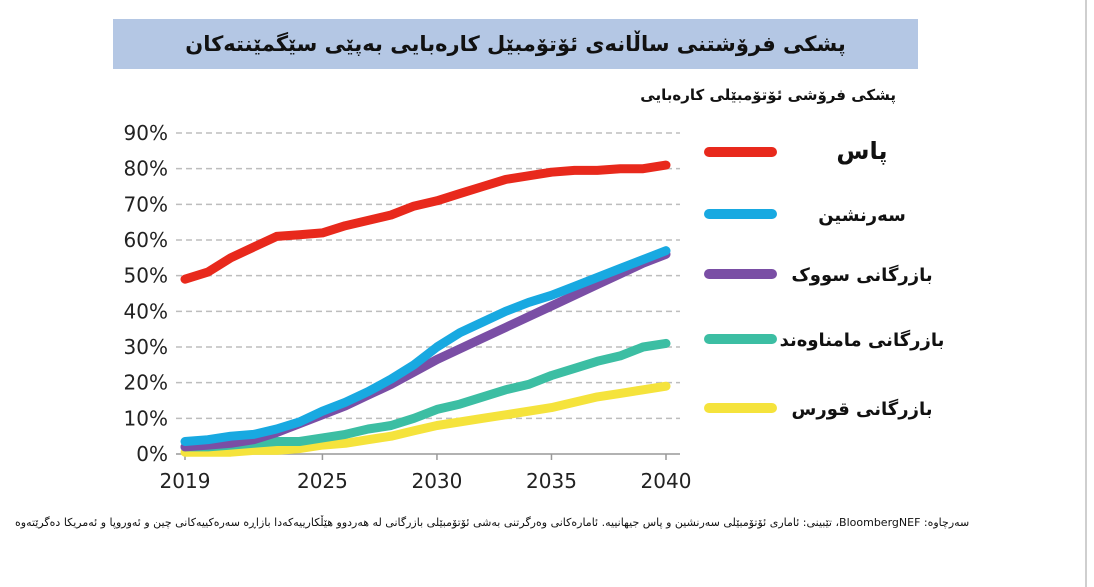 The height and width of the screenshot is (587, 1094). What do you see at coordinates (146, 169) in the screenshot?
I see `y-tick-label: 80%` at bounding box center [146, 169].